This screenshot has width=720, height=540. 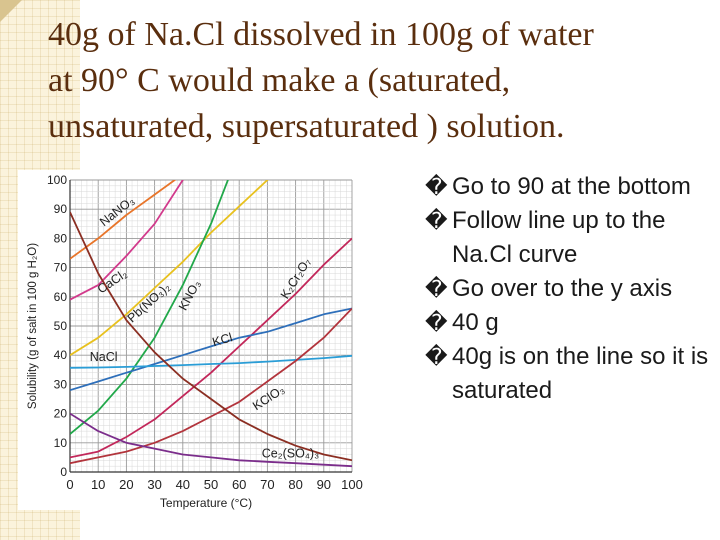 What do you see at coordinates (306, 126) in the screenshot?
I see `title-line: unsaturated, supersaturated ) solution.` at bounding box center [306, 126].